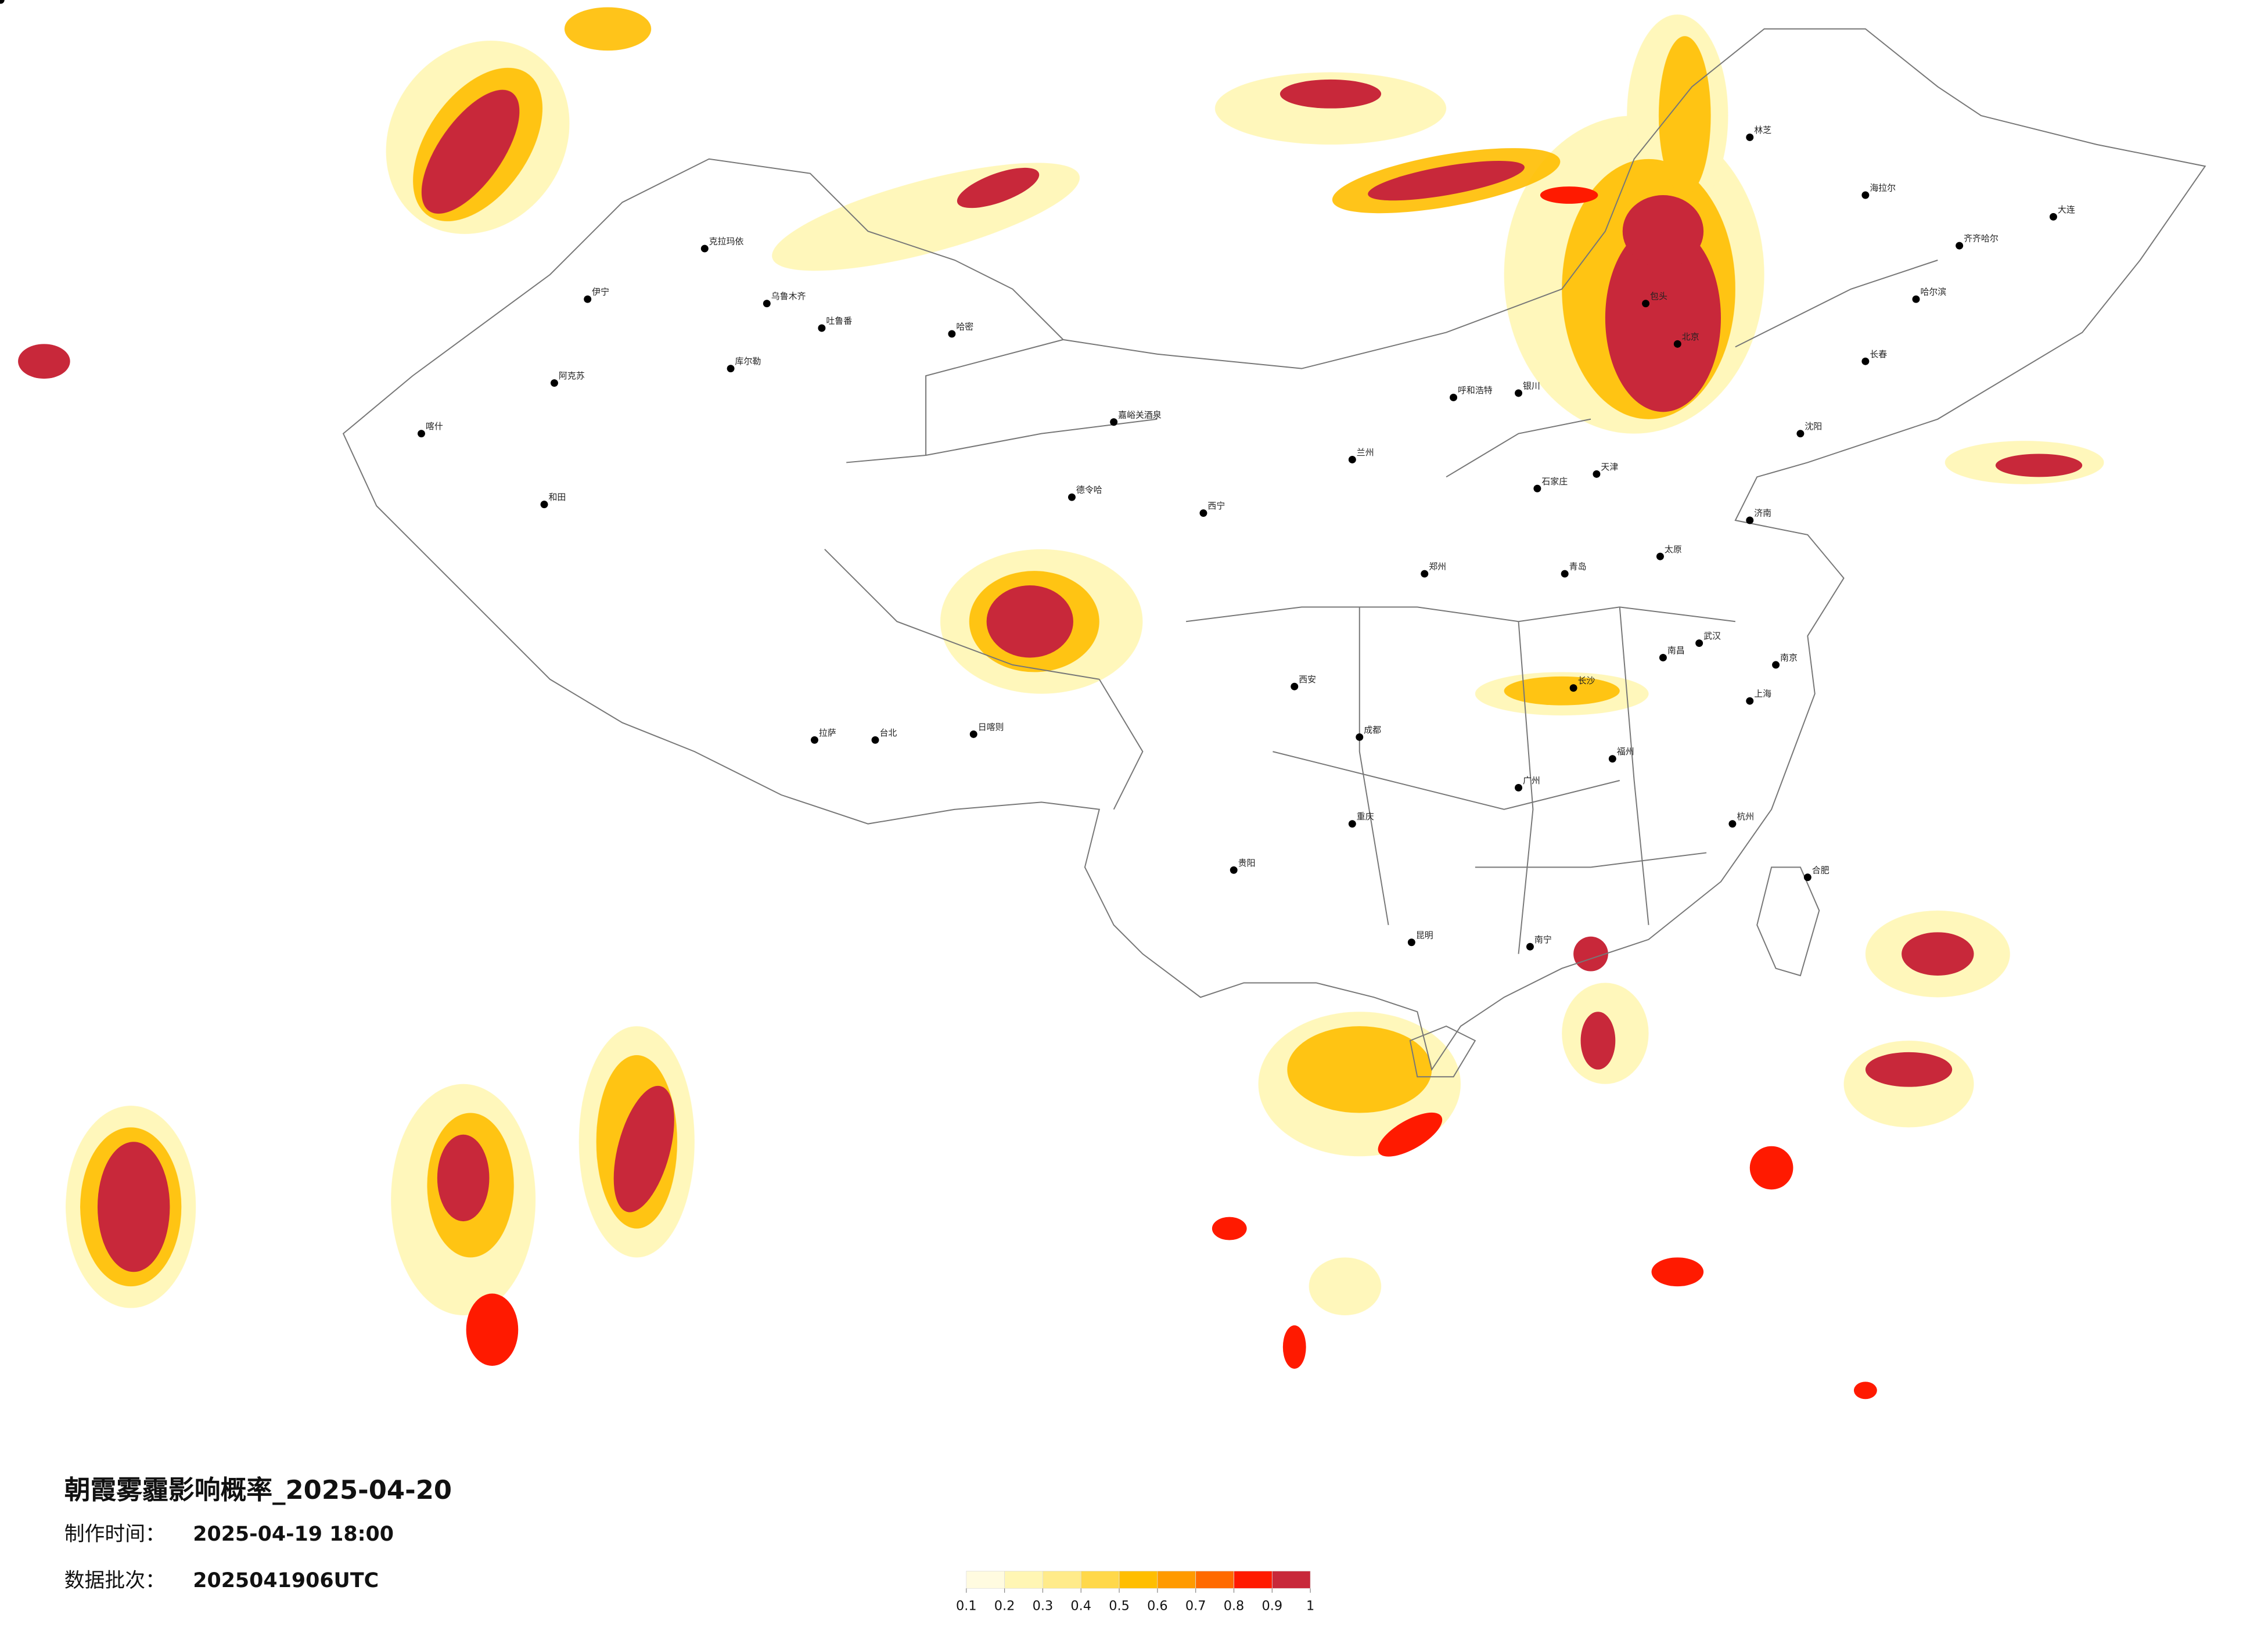 The height and width of the screenshot is (1626, 2268). What do you see at coordinates (1789, 657) in the screenshot?
I see `city-label: 南京` at bounding box center [1789, 657].